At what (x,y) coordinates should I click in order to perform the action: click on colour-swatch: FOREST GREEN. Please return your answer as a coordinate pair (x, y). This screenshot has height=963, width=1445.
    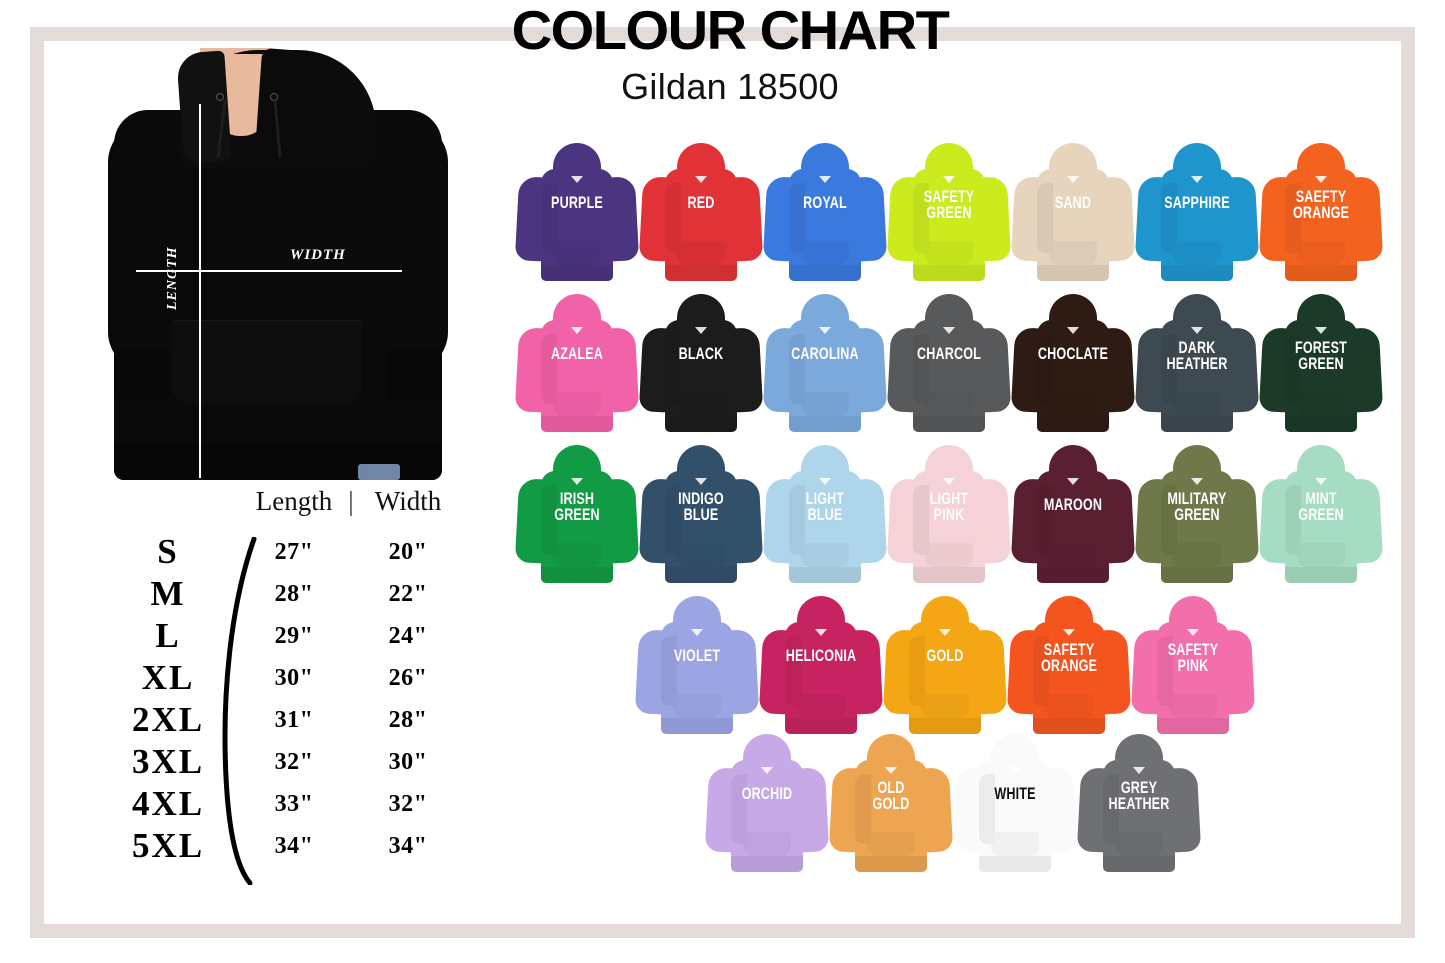
    Looking at the image, I should click on (1321, 369).